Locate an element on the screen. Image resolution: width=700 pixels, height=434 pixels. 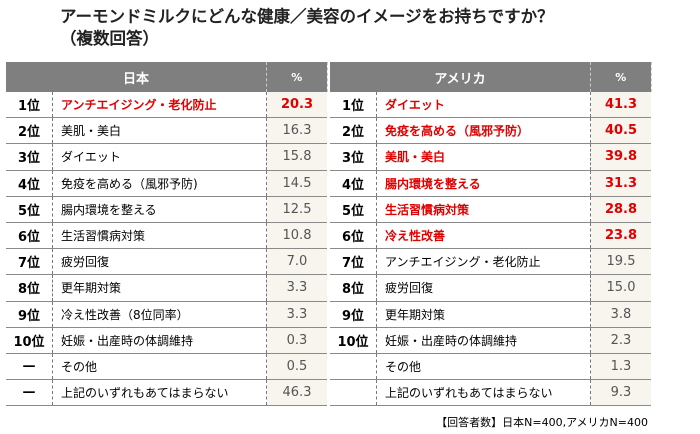
table-row: 3位 美肌・美白 39.8 is located at coordinates (490, 157).